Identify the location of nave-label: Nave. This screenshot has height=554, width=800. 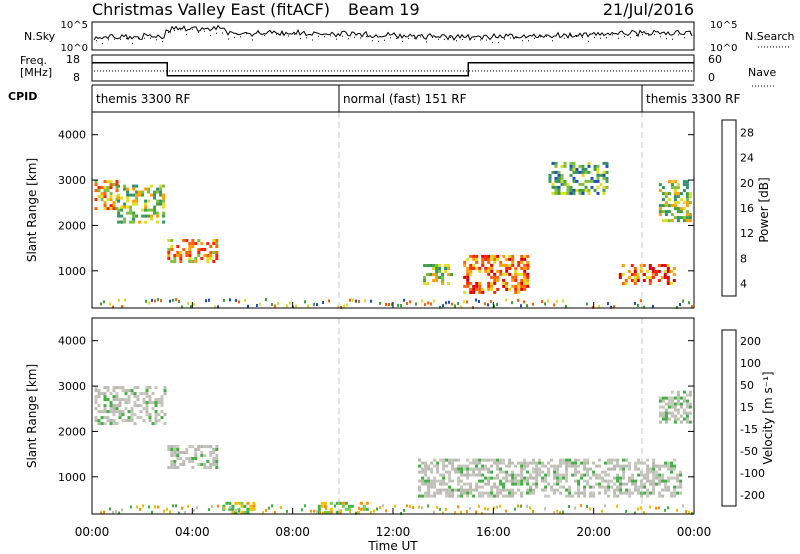
(762, 72).